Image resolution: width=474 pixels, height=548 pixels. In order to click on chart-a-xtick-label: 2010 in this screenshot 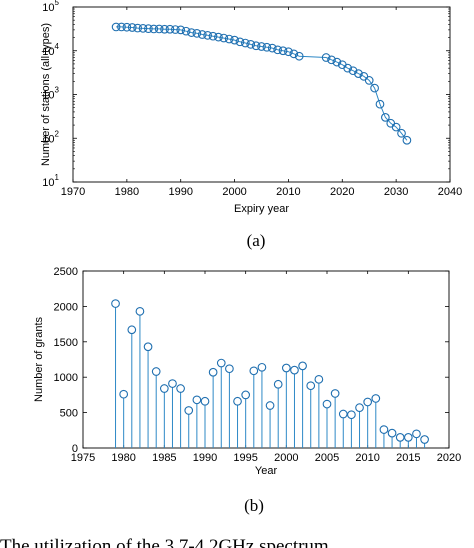, I will do `click(288, 192)`.